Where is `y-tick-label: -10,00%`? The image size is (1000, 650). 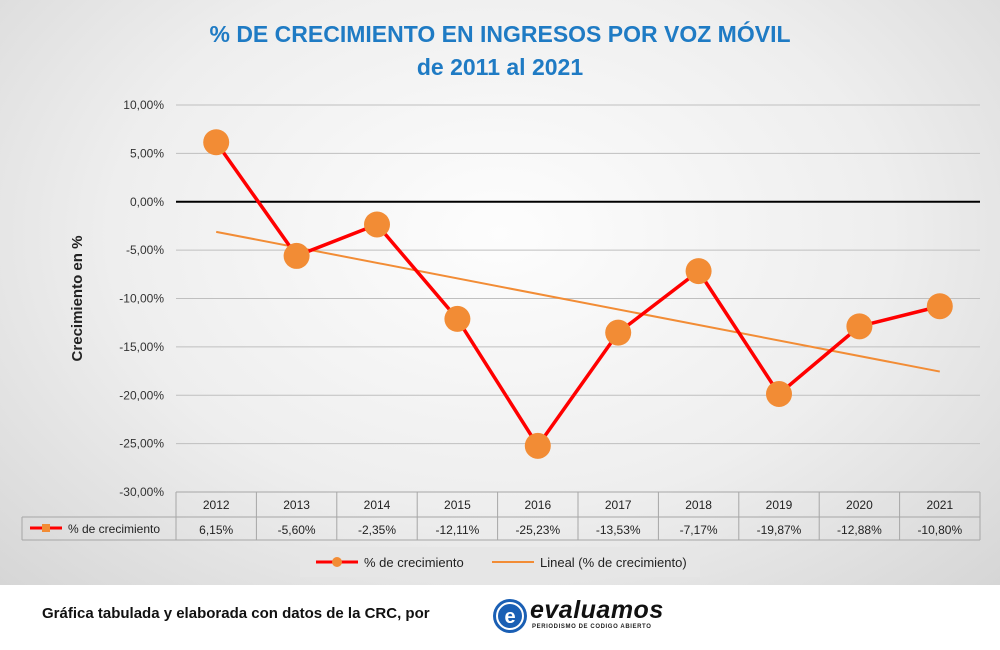 y-tick-label: -10,00% is located at coordinates (141, 299).